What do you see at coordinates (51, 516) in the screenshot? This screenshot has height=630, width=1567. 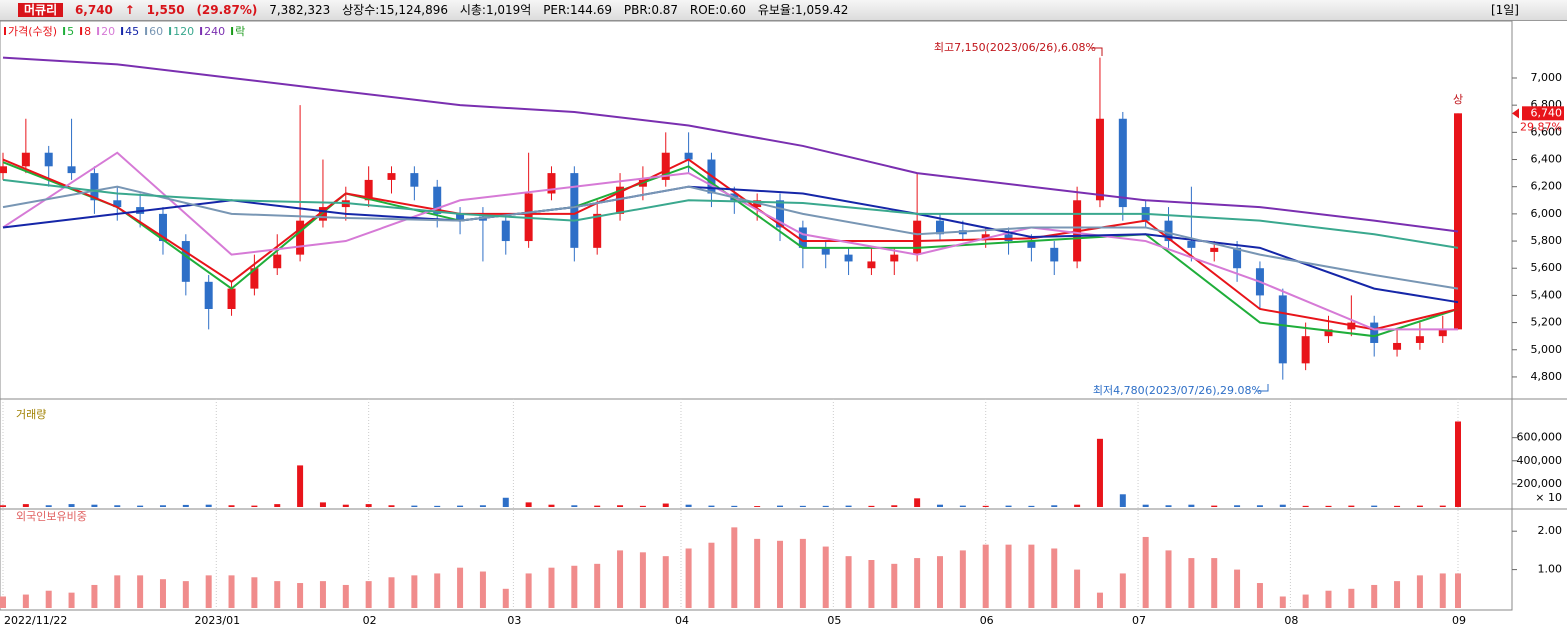 I see `foreign-title: 외국인보유비중` at bounding box center [51, 516].